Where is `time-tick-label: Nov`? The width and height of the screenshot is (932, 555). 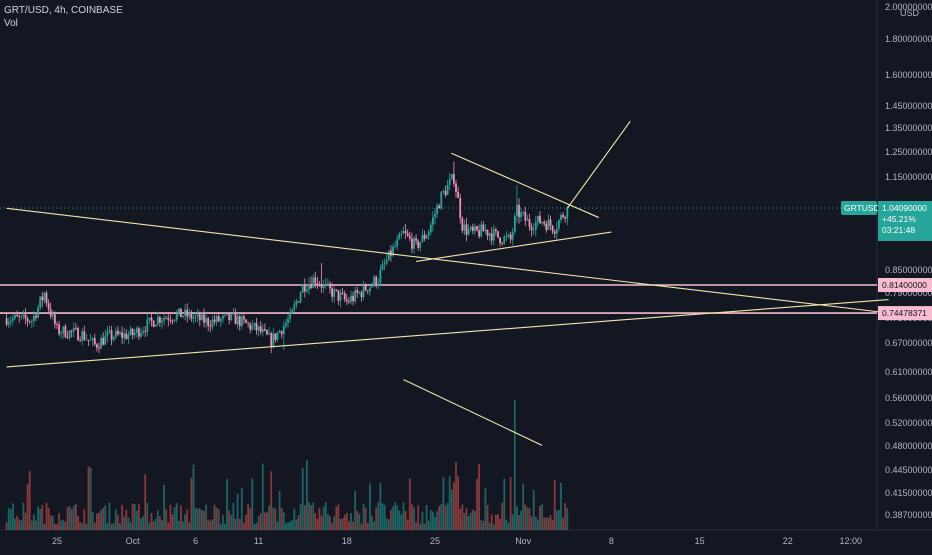
time-tick-label: Nov is located at coordinates (523, 541).